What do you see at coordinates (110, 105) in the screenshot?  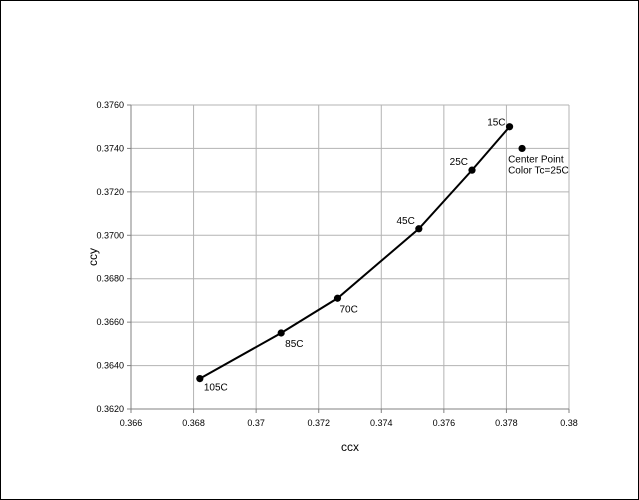 I see `y-tick-label: 0.3760` at bounding box center [110, 105].